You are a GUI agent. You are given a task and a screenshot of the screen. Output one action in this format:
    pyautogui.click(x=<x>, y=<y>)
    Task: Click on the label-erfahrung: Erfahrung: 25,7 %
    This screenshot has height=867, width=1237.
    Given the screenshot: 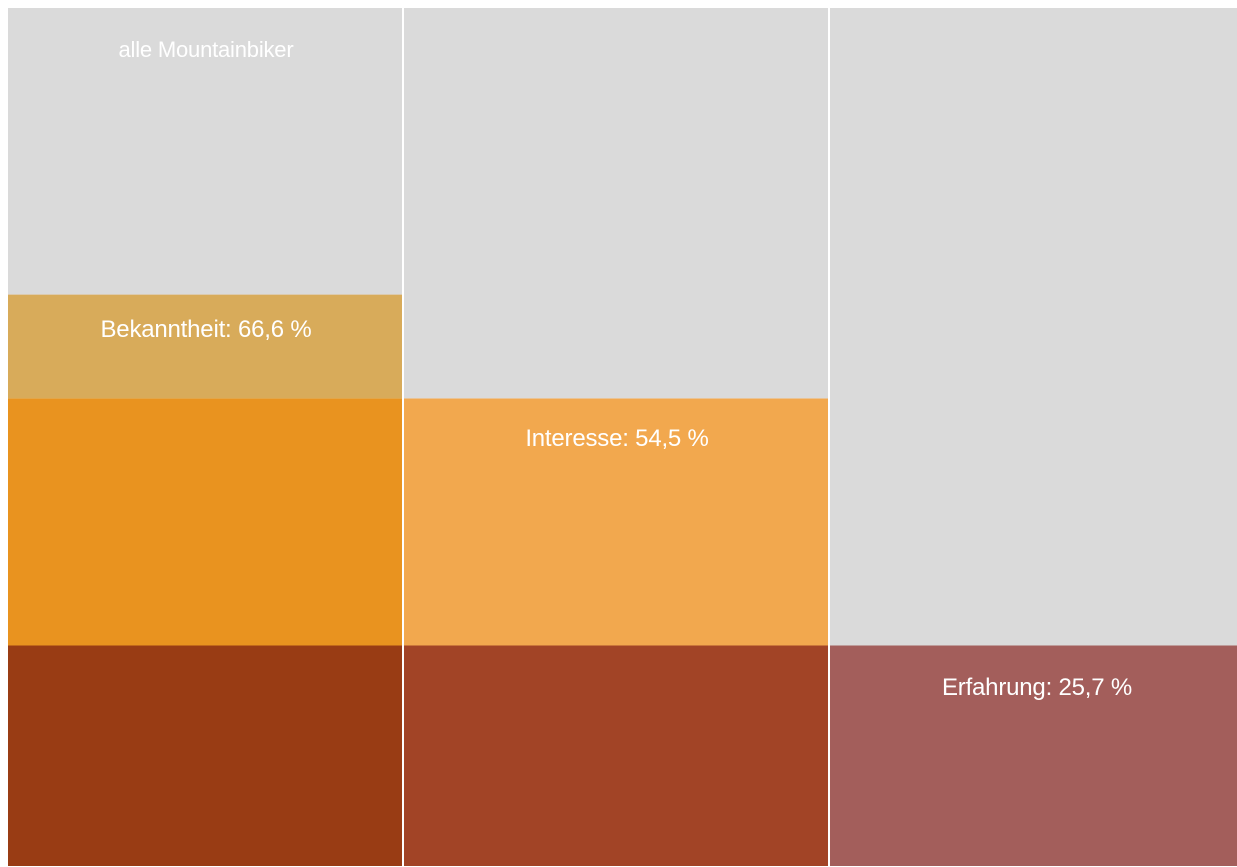 What is the action you would take?
    pyautogui.click(x=1037, y=687)
    